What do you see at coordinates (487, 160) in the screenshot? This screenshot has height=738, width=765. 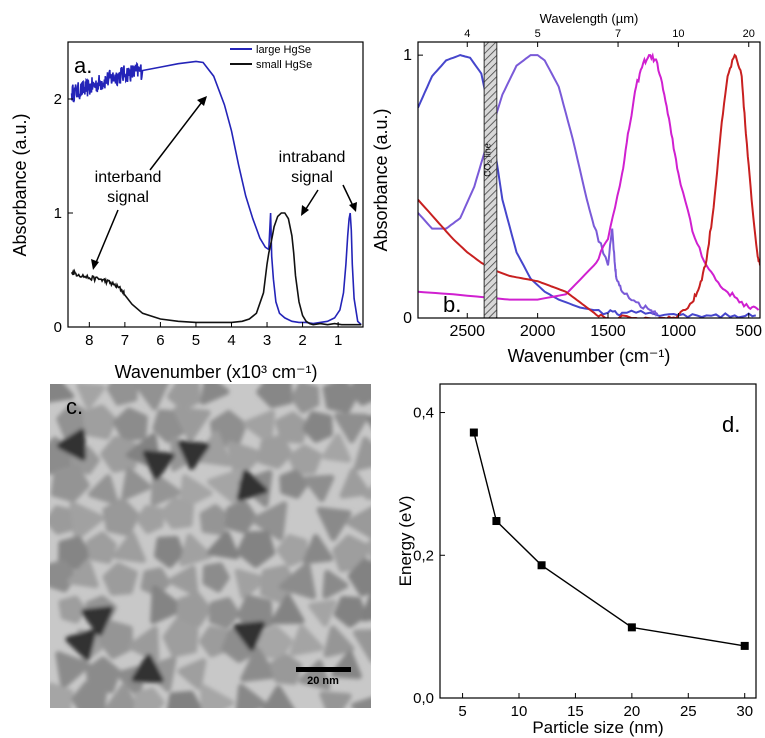 I see `co2-band-label: CO₂ line` at bounding box center [487, 160].